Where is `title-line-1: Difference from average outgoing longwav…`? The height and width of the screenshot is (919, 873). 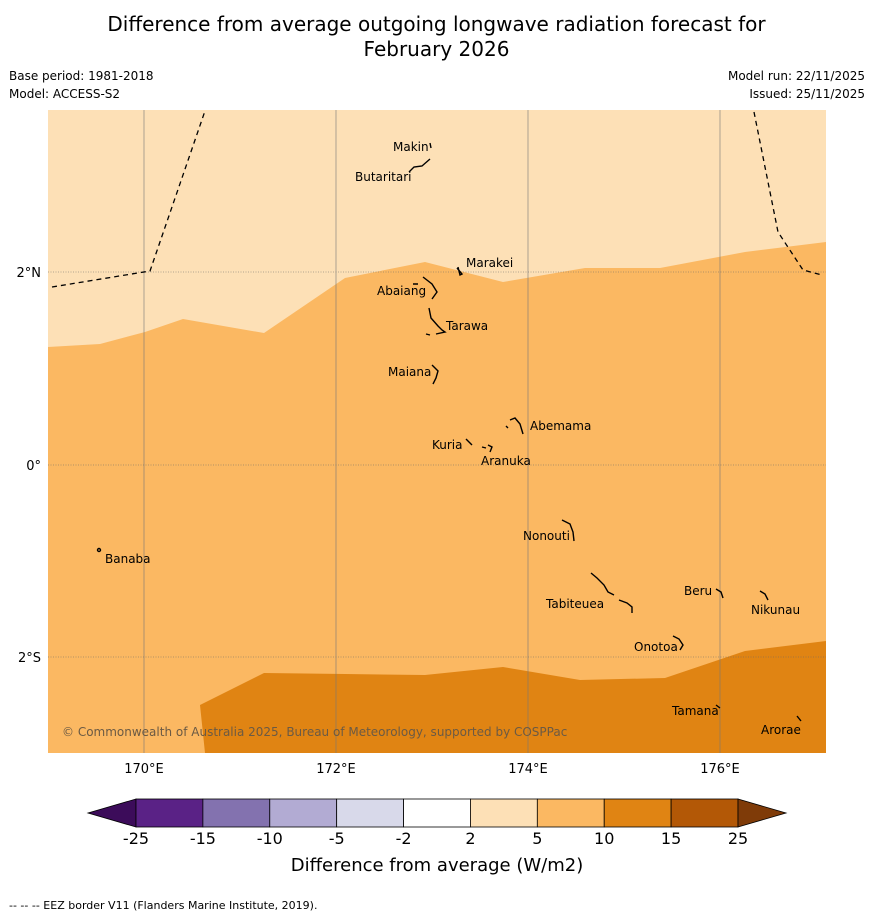
title-line-1: Difference from average outgoing longwav… is located at coordinates (436, 24).